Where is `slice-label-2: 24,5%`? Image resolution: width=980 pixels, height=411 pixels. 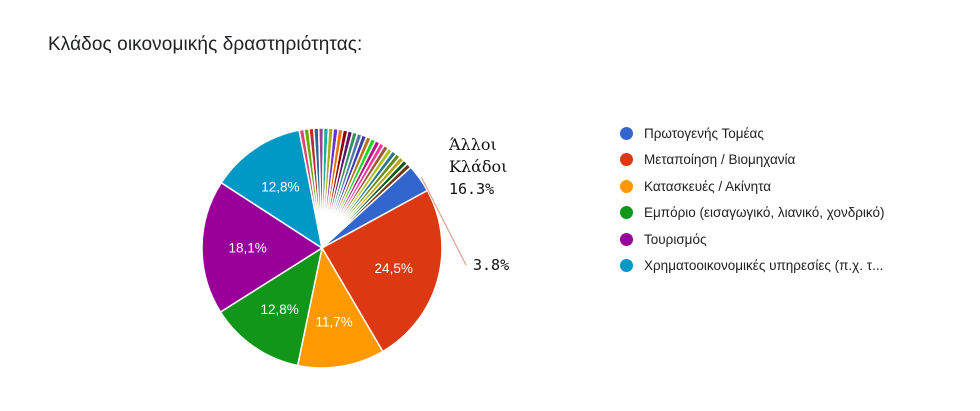 slice-label-2: 24,5% is located at coordinates (394, 268).